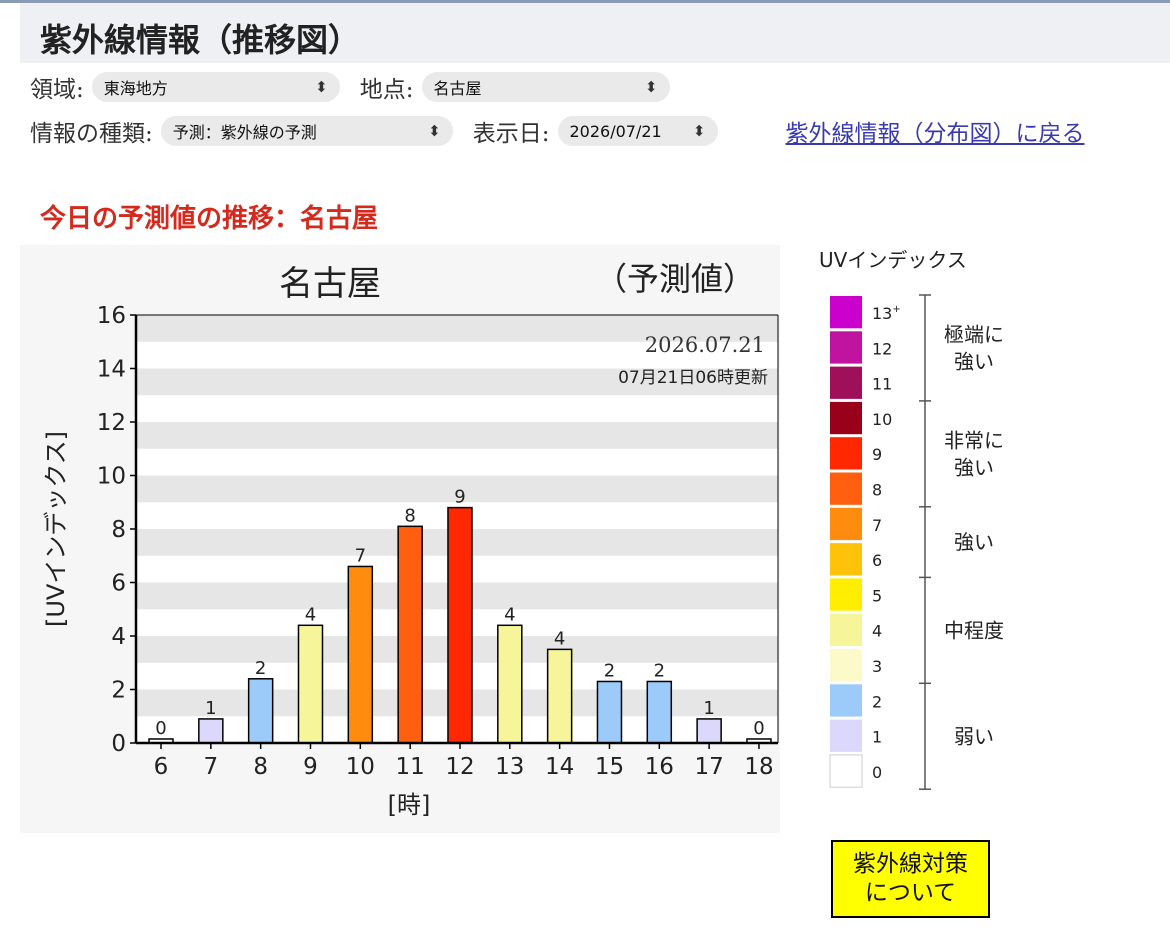 The image size is (1170, 934). What do you see at coordinates (457, 88) in the screenshot?
I see `point-select-value: 名古屋` at bounding box center [457, 88].